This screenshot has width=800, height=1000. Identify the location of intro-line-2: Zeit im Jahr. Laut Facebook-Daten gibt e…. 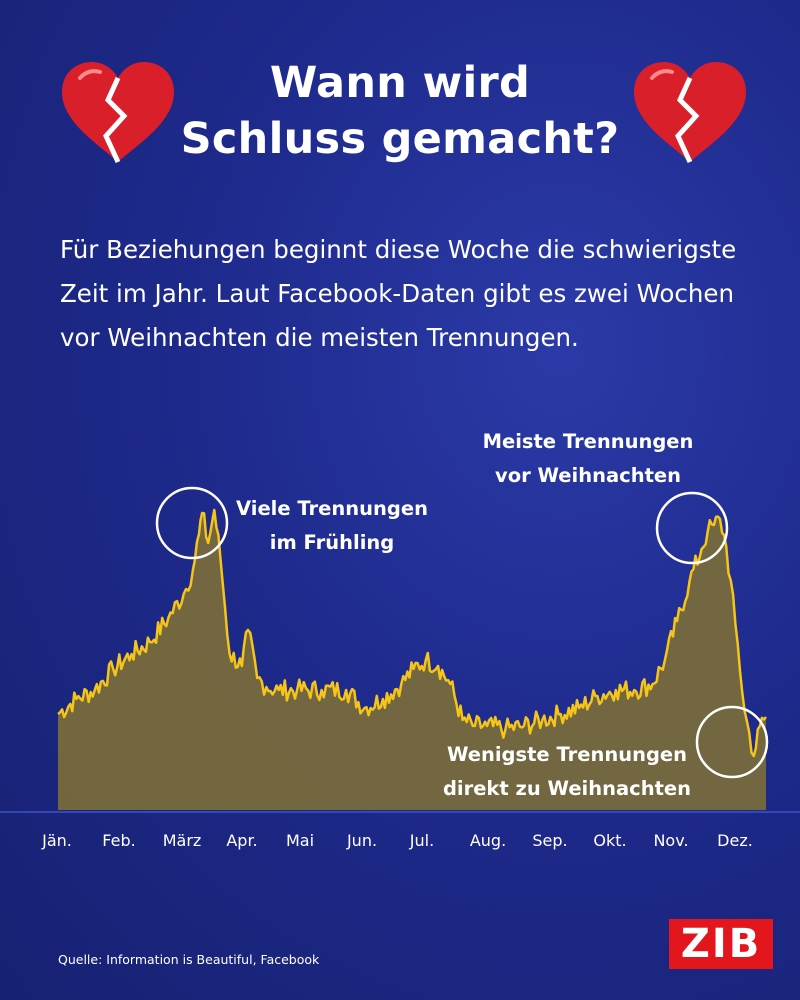
(397, 293).